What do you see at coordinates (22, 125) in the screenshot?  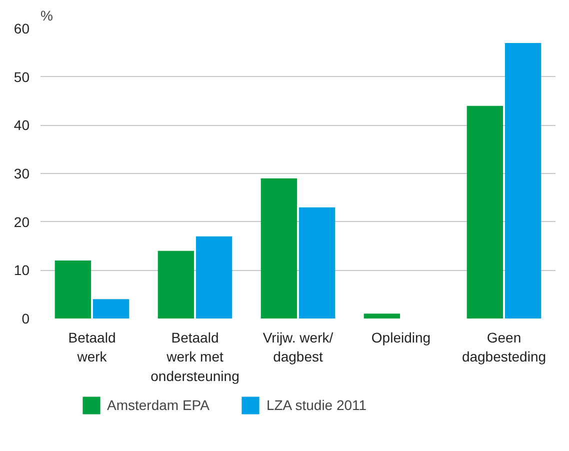 I see `y-tick-label: 40` at bounding box center [22, 125].